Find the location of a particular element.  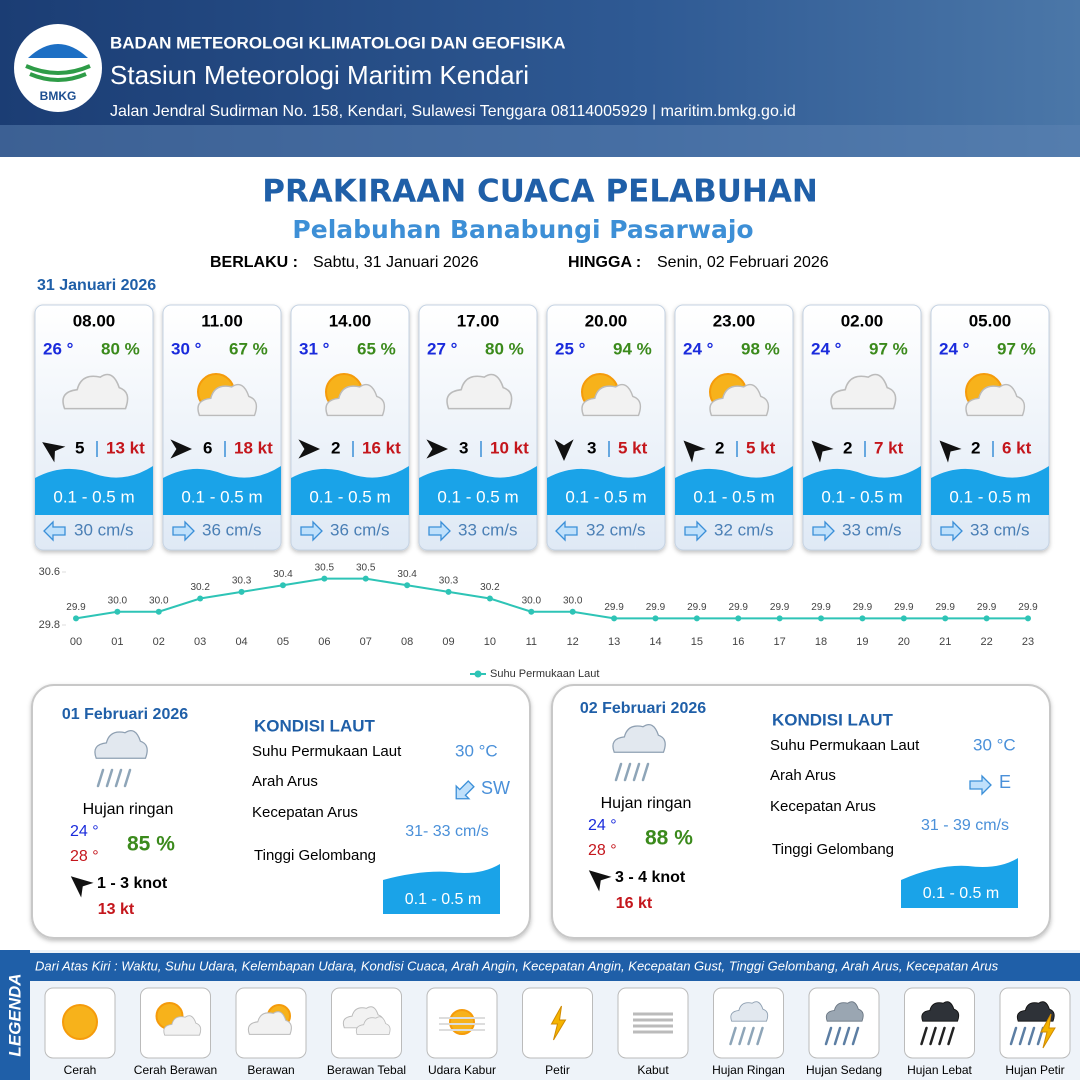

current-speed: 32 cm/s is located at coordinates (744, 529).